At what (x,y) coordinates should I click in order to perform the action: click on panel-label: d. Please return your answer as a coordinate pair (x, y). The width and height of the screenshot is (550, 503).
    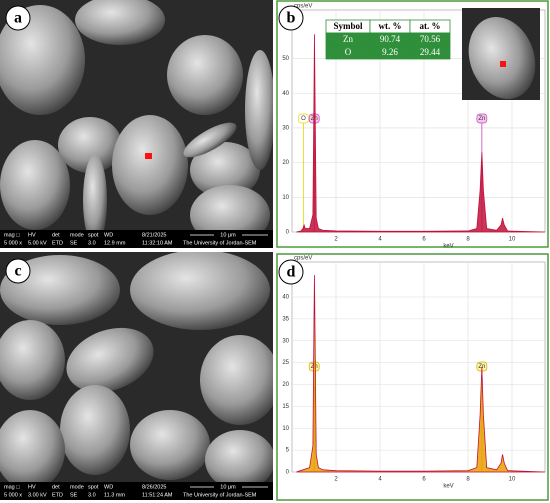
    Looking at the image, I should click on (291, 272).